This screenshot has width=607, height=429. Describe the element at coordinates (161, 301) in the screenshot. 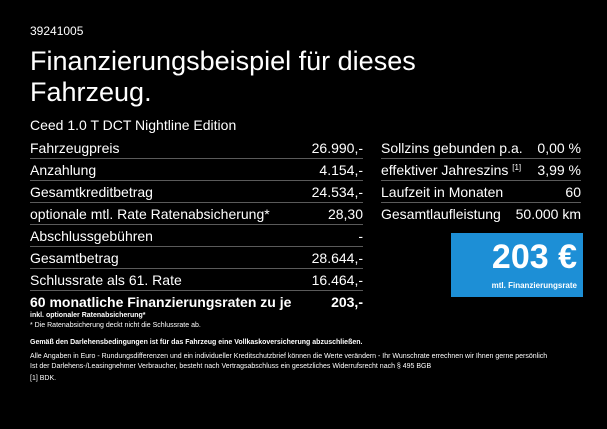

I see `row-label: 60 monatliche Finanzierungsraten zu je` at that location.